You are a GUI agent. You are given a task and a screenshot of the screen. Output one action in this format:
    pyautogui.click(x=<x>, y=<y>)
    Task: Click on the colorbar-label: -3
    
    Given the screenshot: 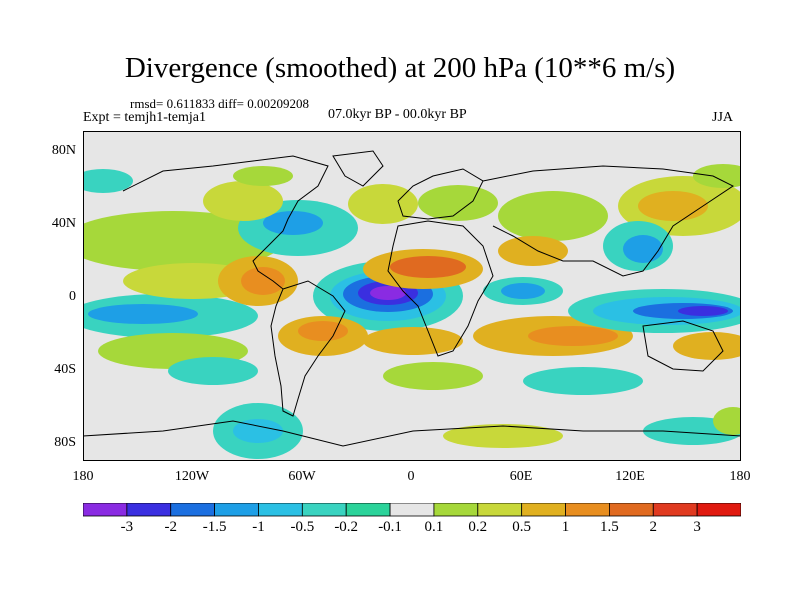 What is the action you would take?
    pyautogui.click(x=127, y=527)
    